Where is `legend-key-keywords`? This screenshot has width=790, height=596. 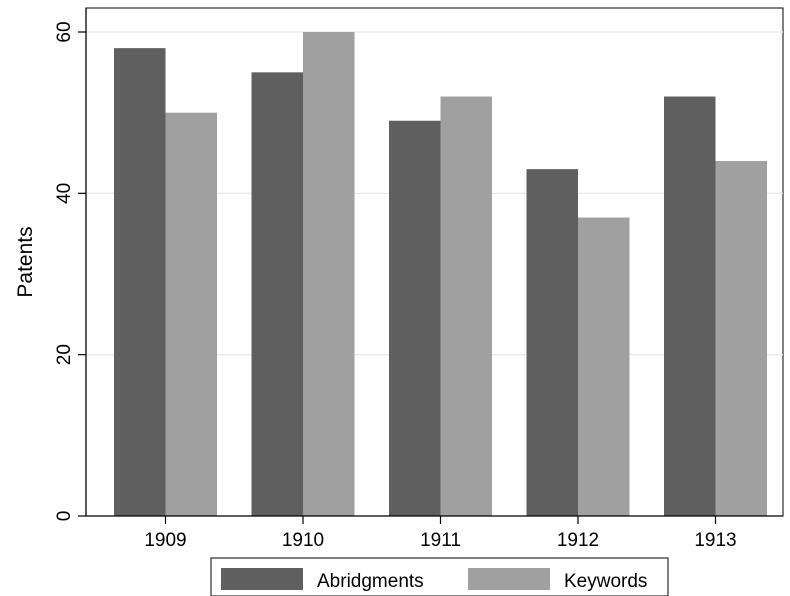
legend-key-keywords is located at coordinates (509, 579).